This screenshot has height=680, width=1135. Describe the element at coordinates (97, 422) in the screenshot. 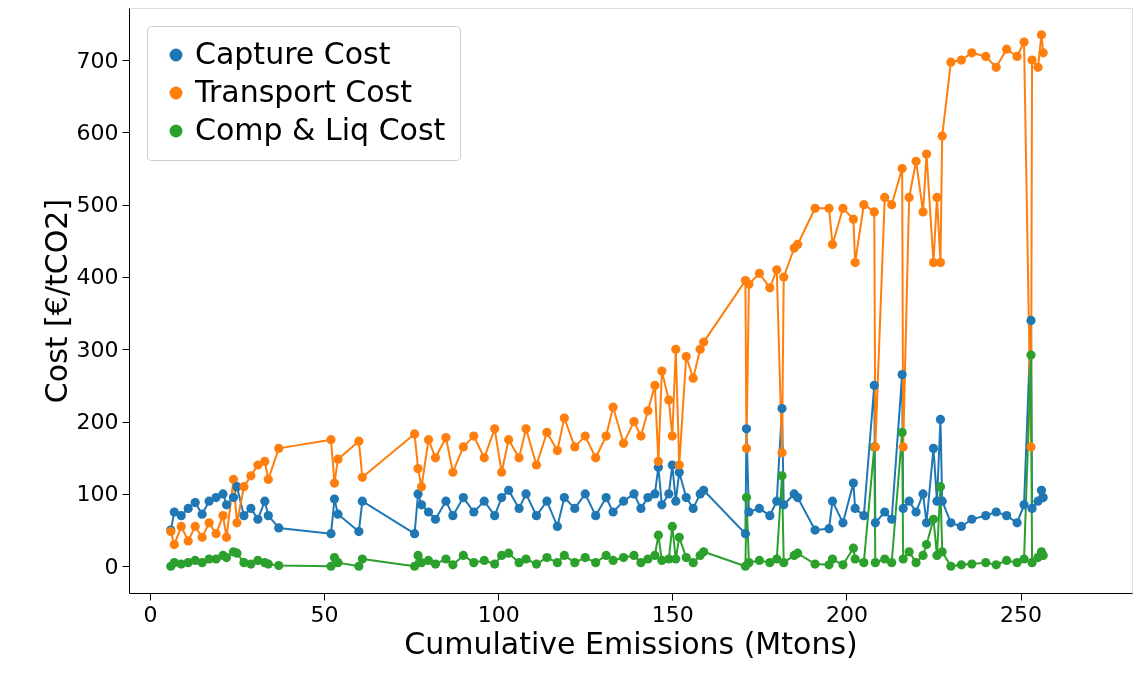

I see `y-tick-label: 200` at that location.